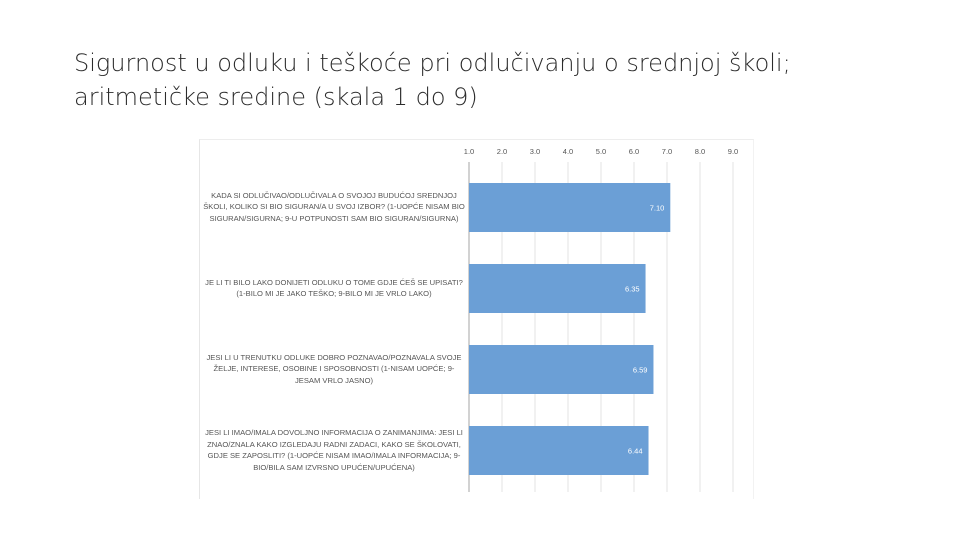 The height and width of the screenshot is (540, 960). I want to click on x-tick-label: 9.0, so click(733, 151).